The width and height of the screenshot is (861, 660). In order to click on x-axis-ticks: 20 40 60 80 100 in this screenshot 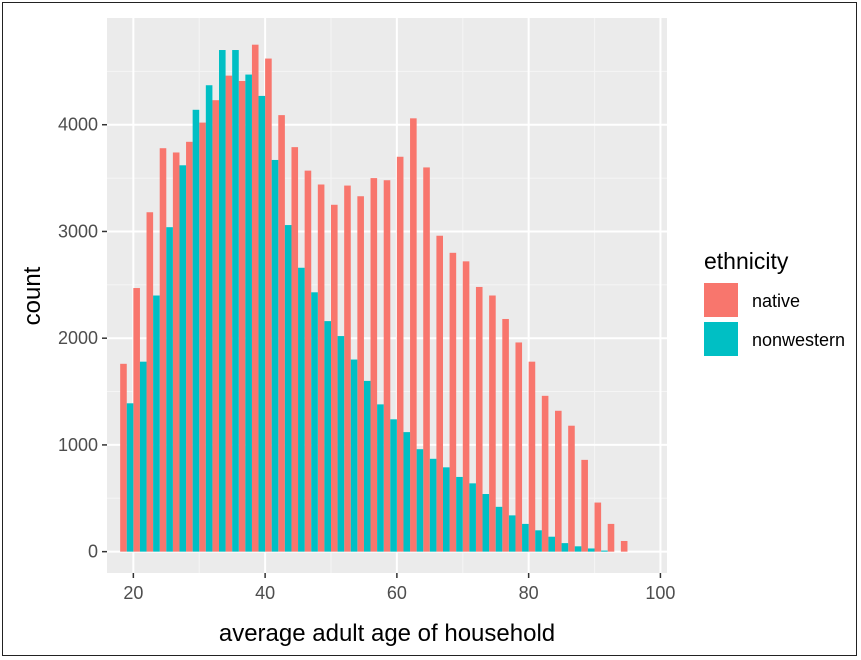, I will do `click(399, 588)`.